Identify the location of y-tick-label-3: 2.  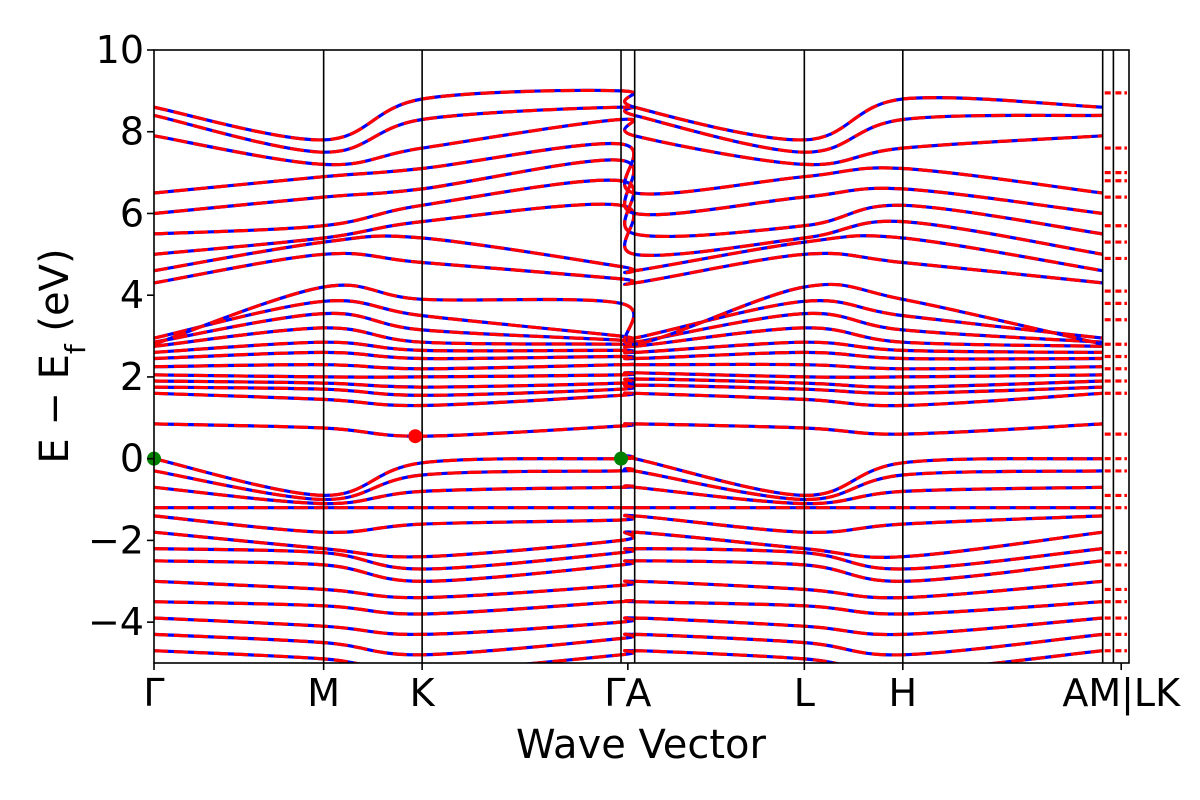
(132, 377).